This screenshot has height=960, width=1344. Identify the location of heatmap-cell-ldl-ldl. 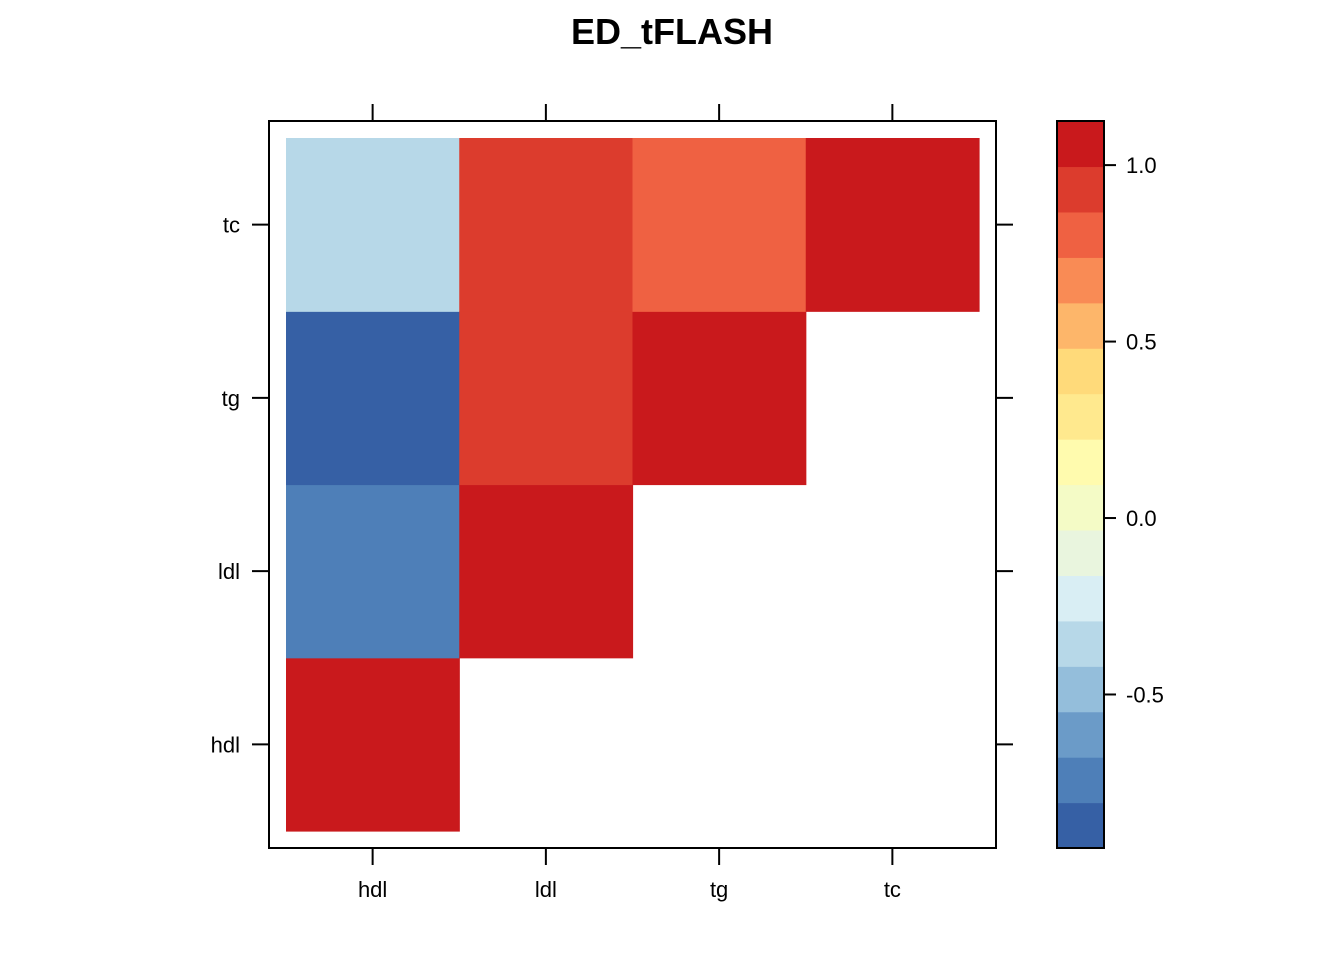
(546, 571).